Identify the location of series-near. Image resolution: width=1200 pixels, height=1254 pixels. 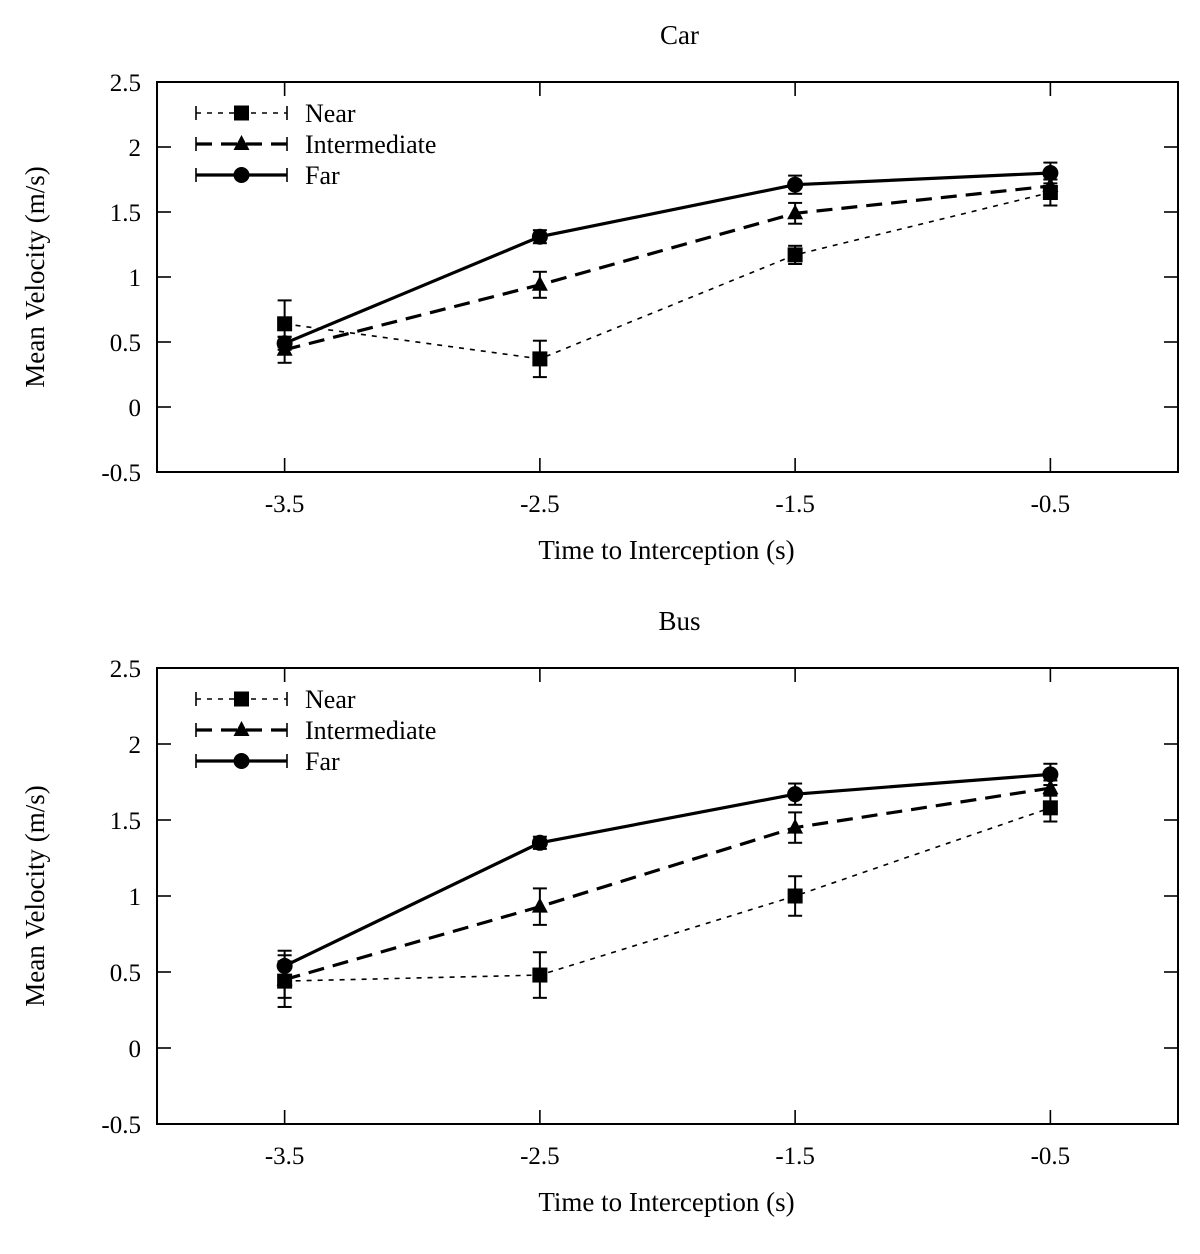
(667, 900).